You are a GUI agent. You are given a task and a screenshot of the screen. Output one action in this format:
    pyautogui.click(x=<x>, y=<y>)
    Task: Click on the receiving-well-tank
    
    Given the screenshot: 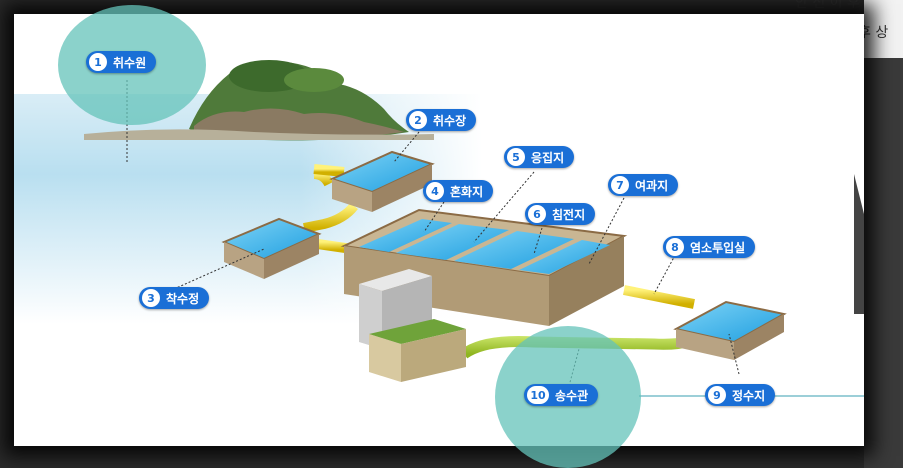 What is the action you would take?
    pyautogui.click(x=271, y=248)
    